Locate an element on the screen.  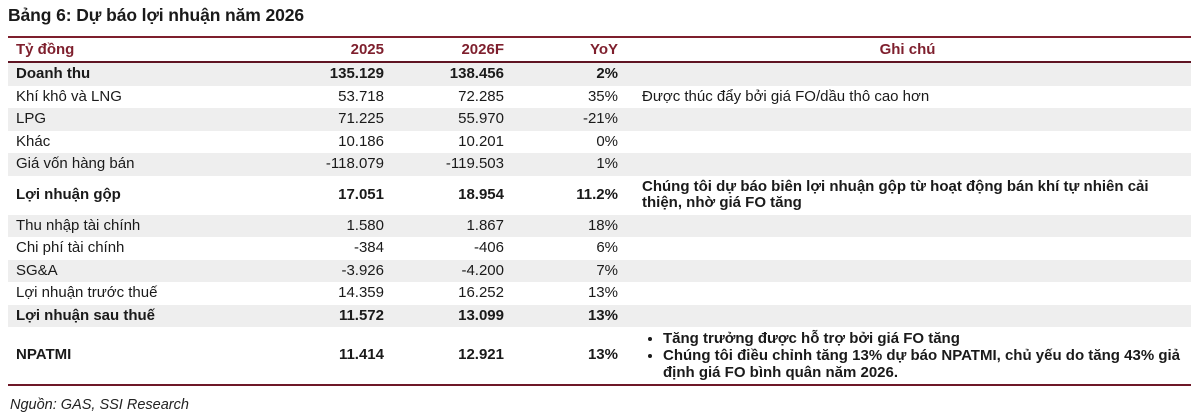
row-label: Lợi nhuận gộp is located at coordinates (68, 194).